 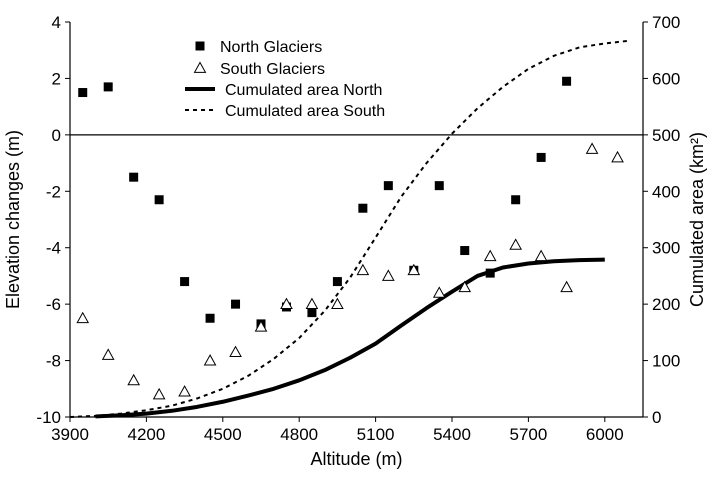 What do you see at coordinates (605, 434) in the screenshot?
I see `x-tick-label: 6000` at bounding box center [605, 434].